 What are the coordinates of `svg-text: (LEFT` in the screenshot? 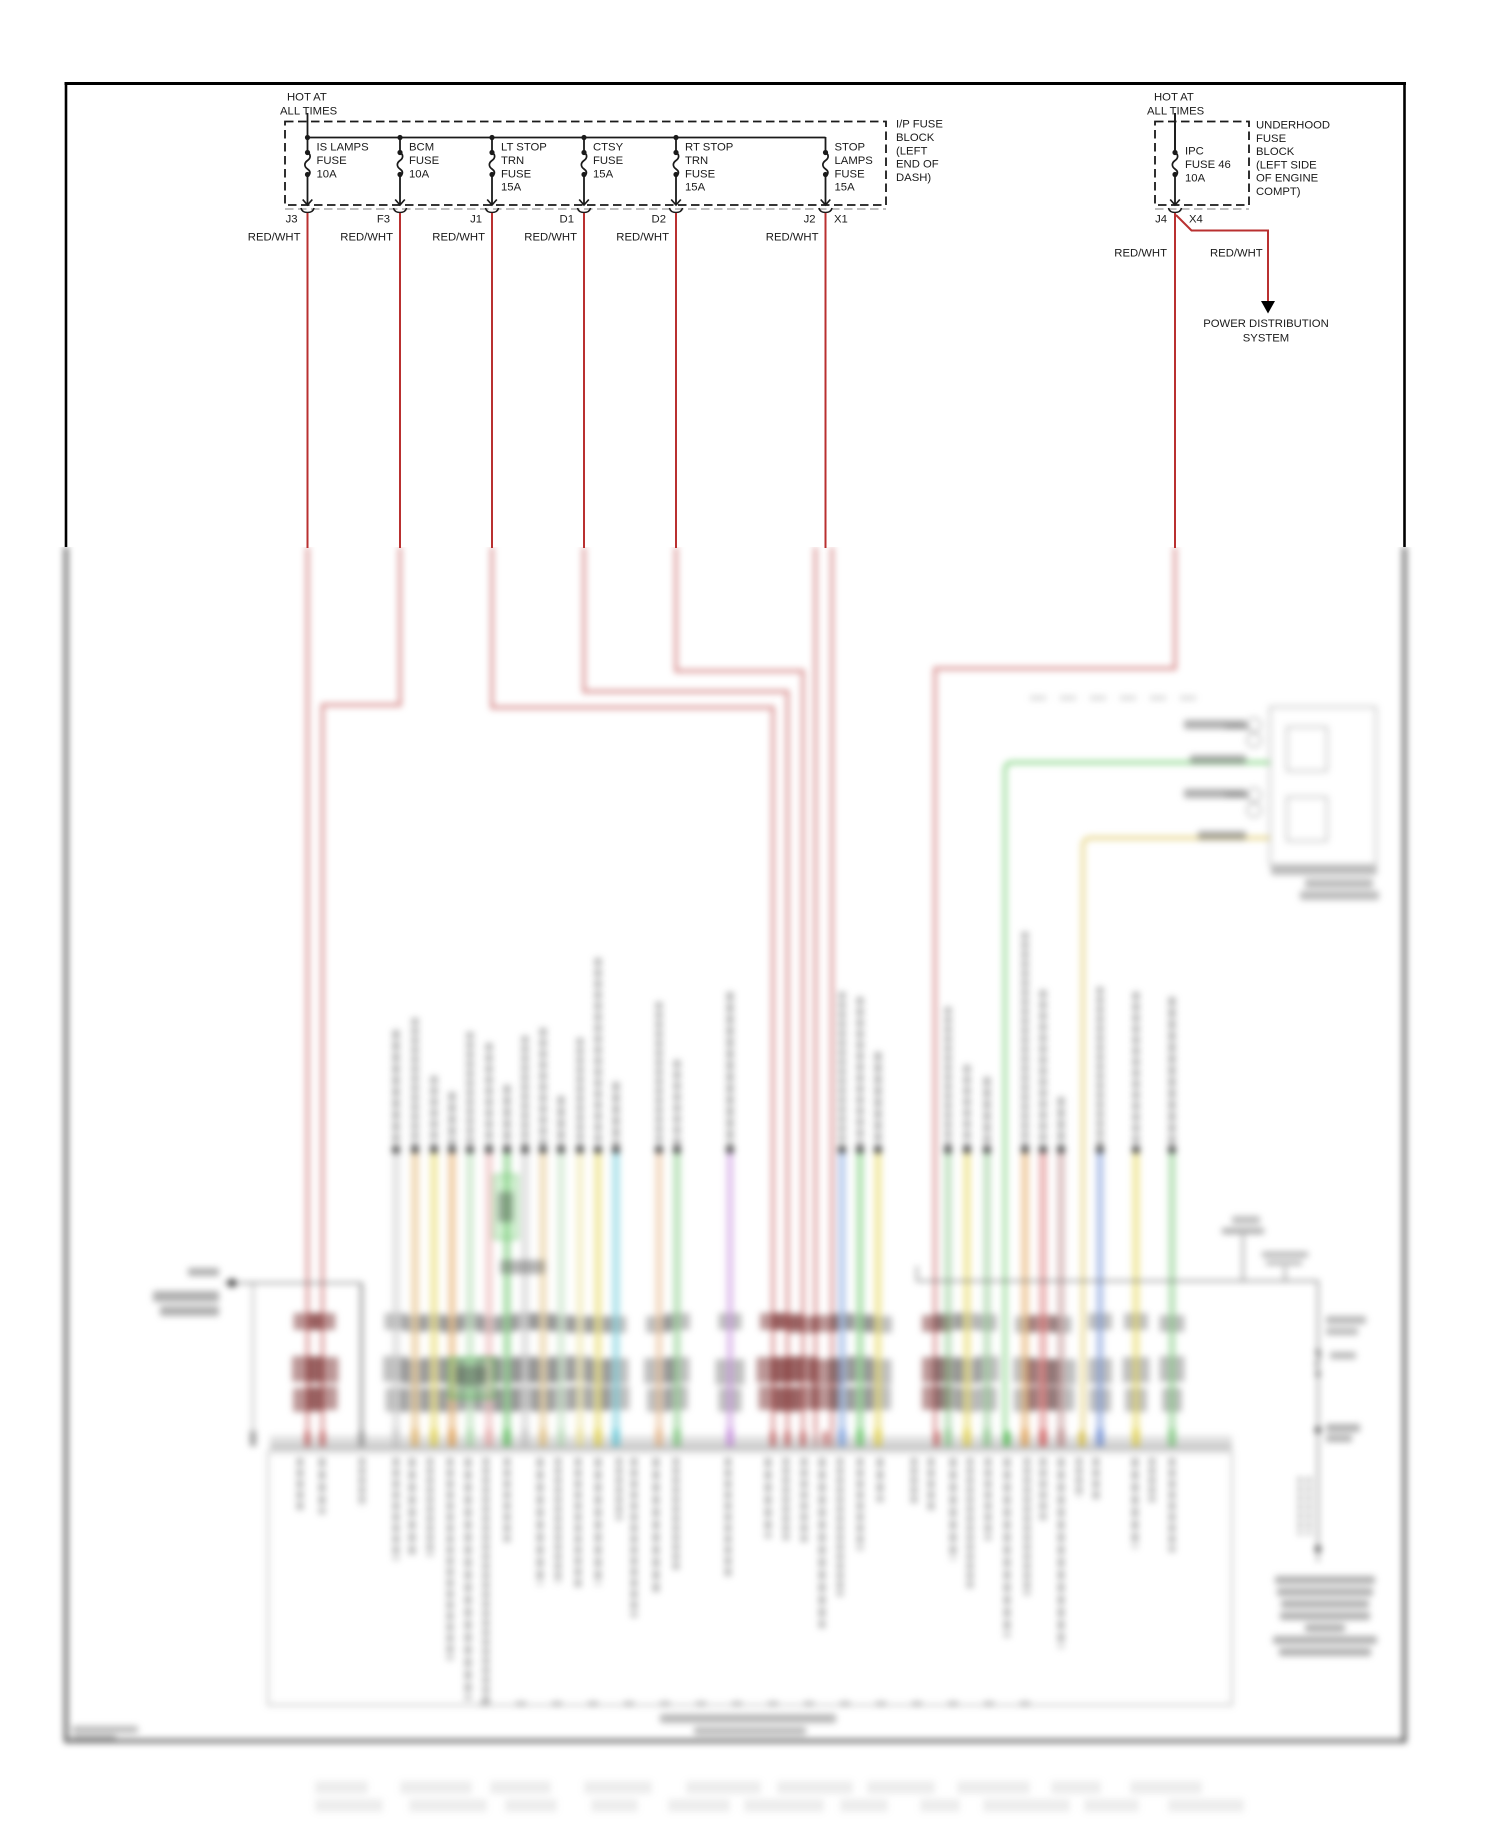 It's located at (911, 151).